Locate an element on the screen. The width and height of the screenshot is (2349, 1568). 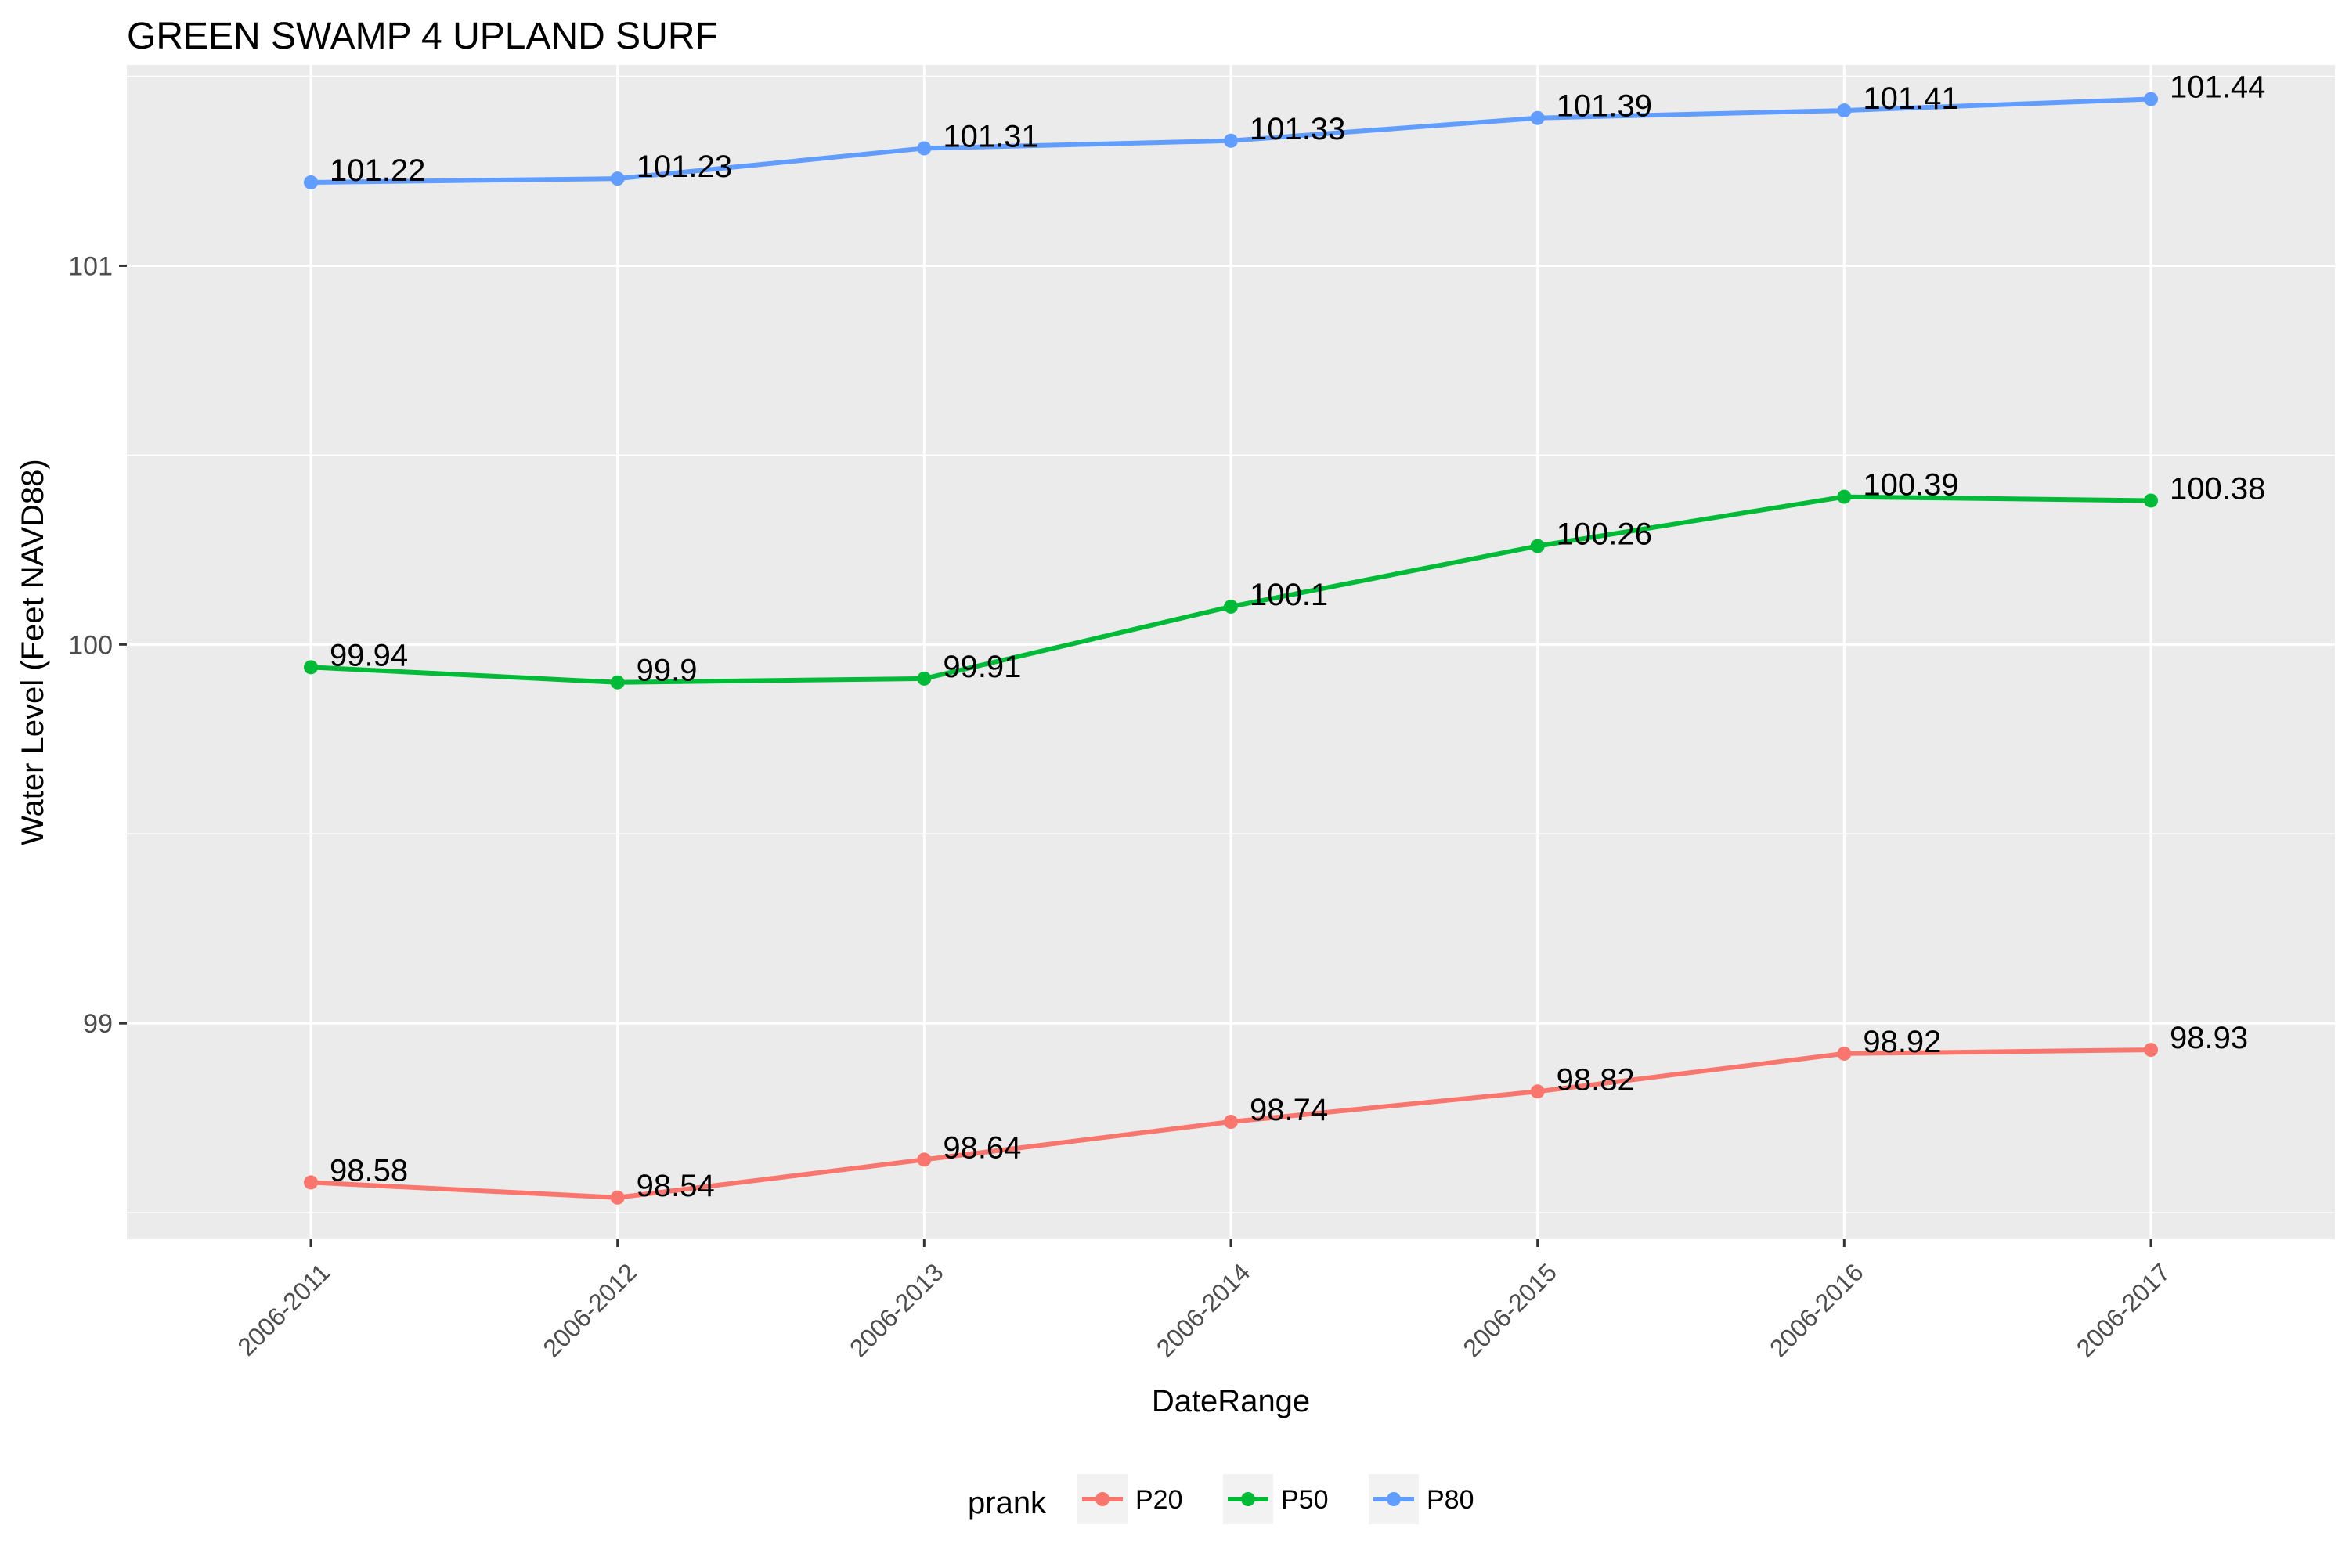
x-tick-label: 2006-2016 is located at coordinates (1816, 1310).